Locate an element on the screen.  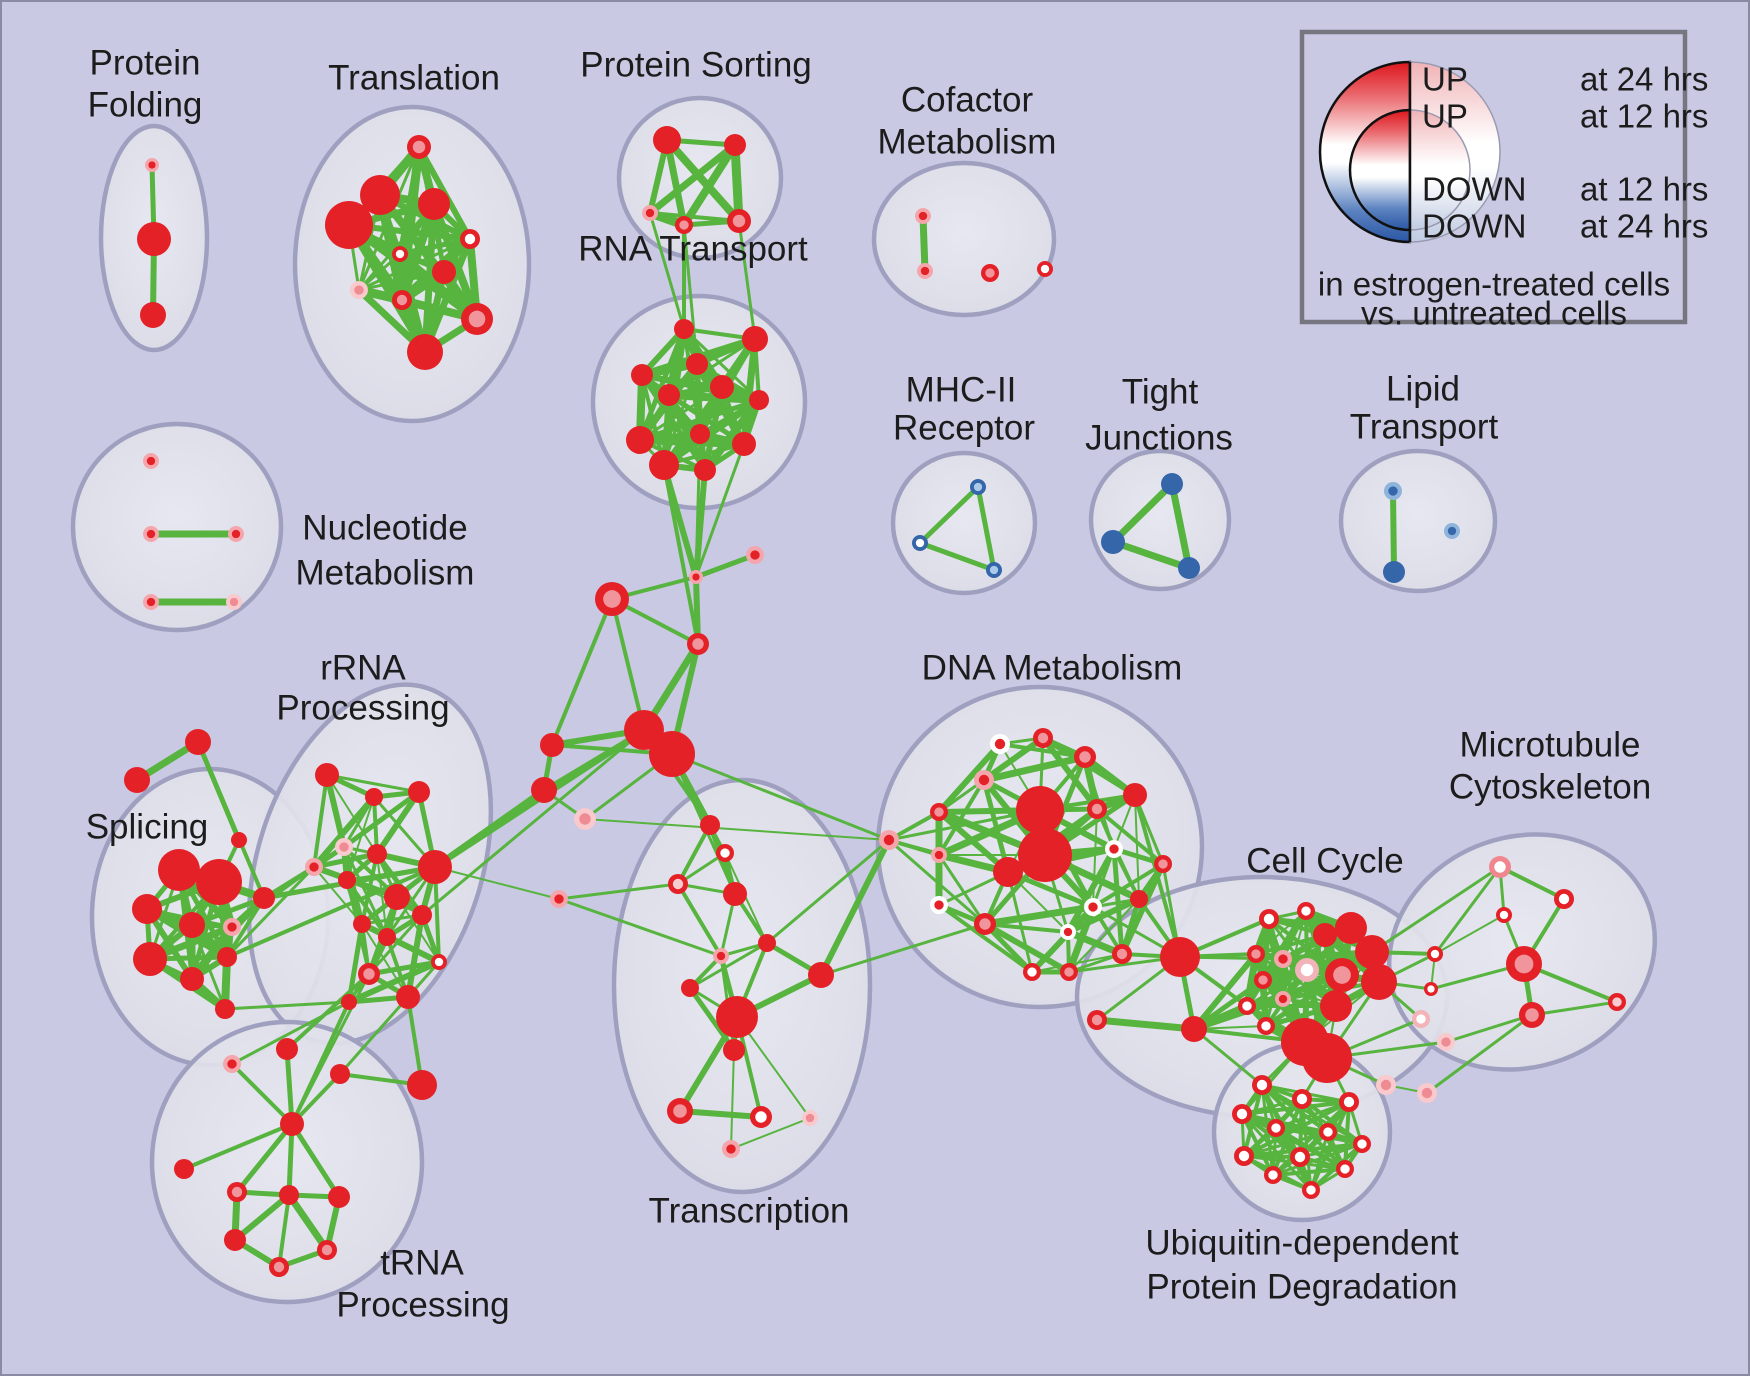
node-cc2 is located at coordinates (1306, 911).